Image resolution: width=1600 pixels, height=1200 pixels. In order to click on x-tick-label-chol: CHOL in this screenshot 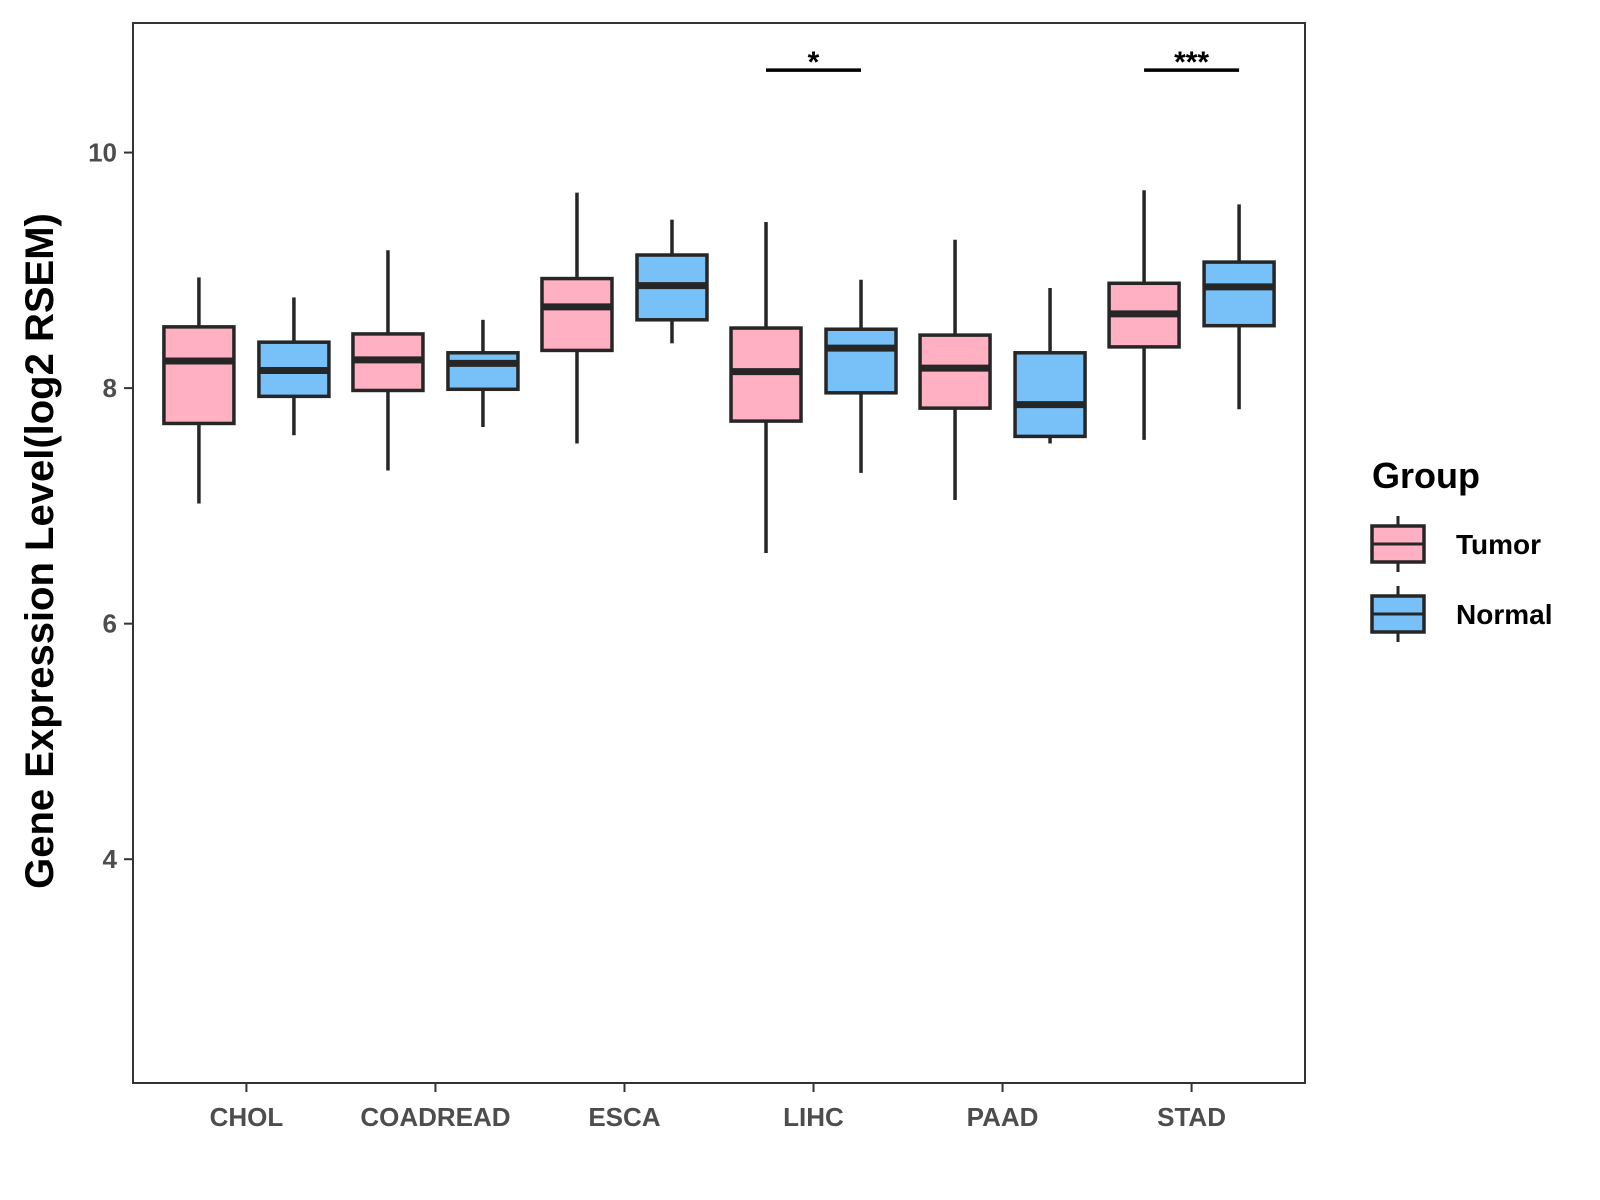, I will do `click(247, 1117)`.